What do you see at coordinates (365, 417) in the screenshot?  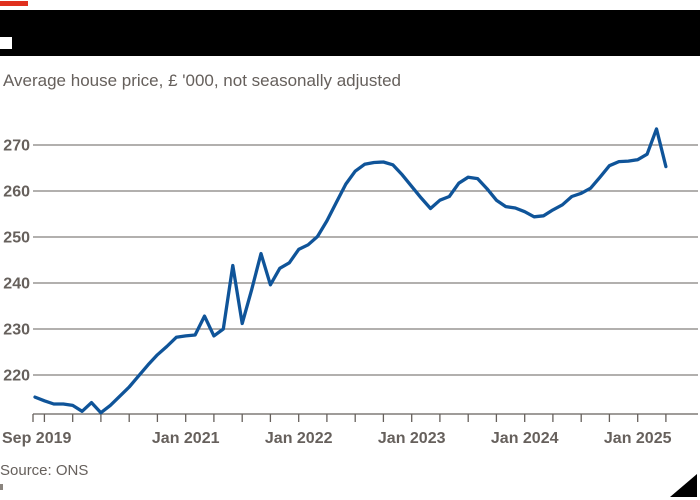 I see `x-axis` at bounding box center [365, 417].